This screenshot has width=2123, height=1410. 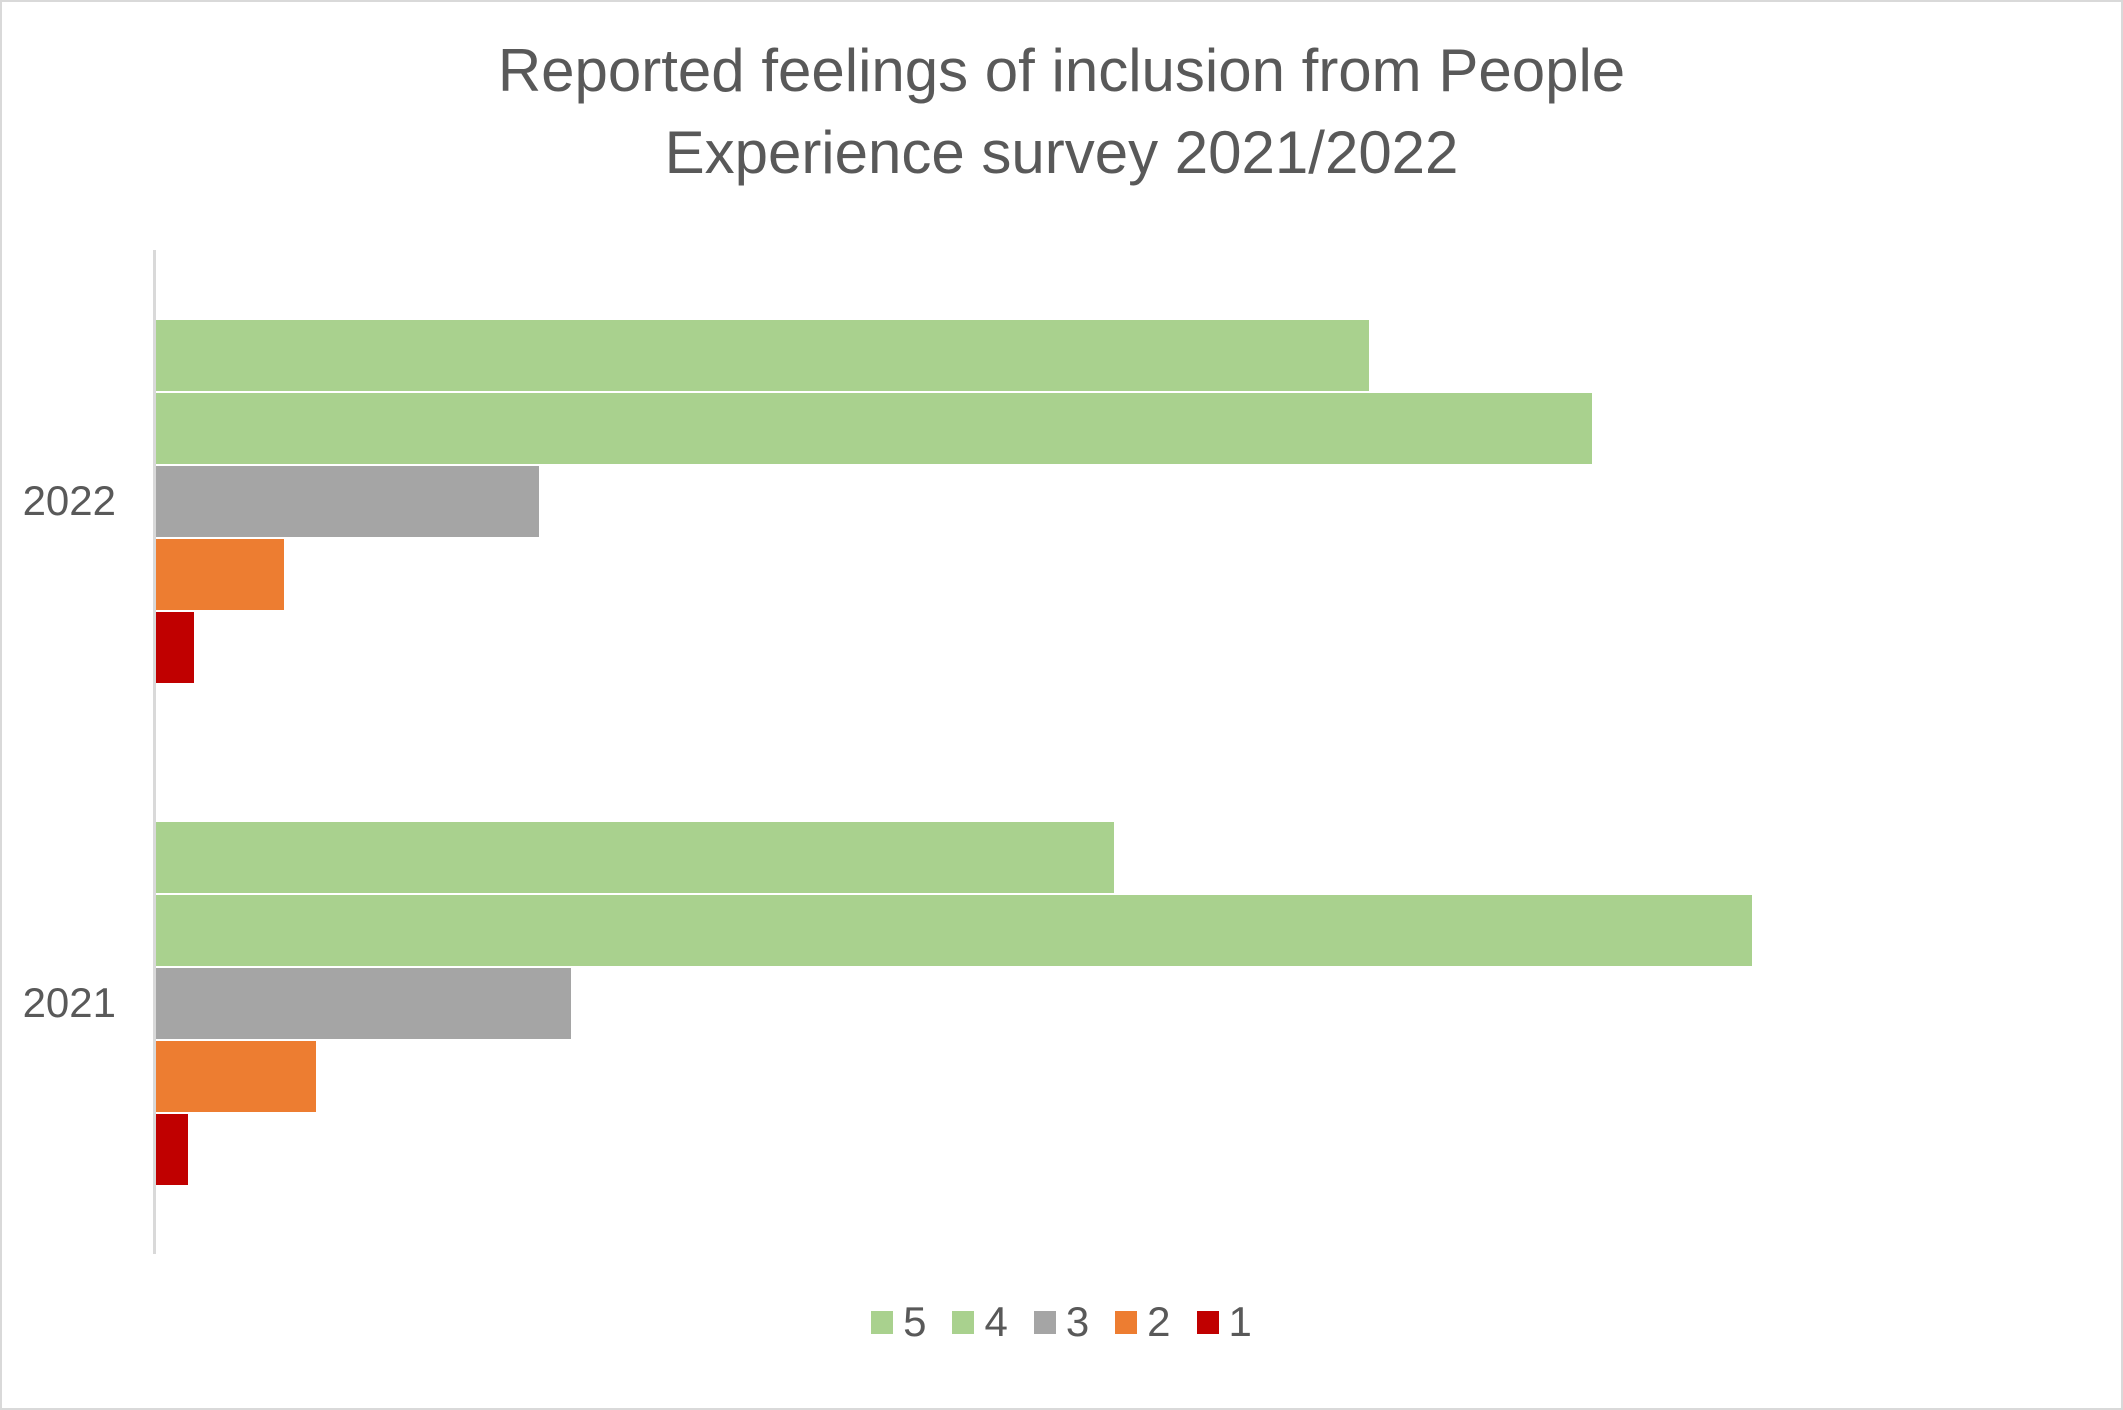 I want to click on category-label-2021: 2021, so click(x=69, y=1002).